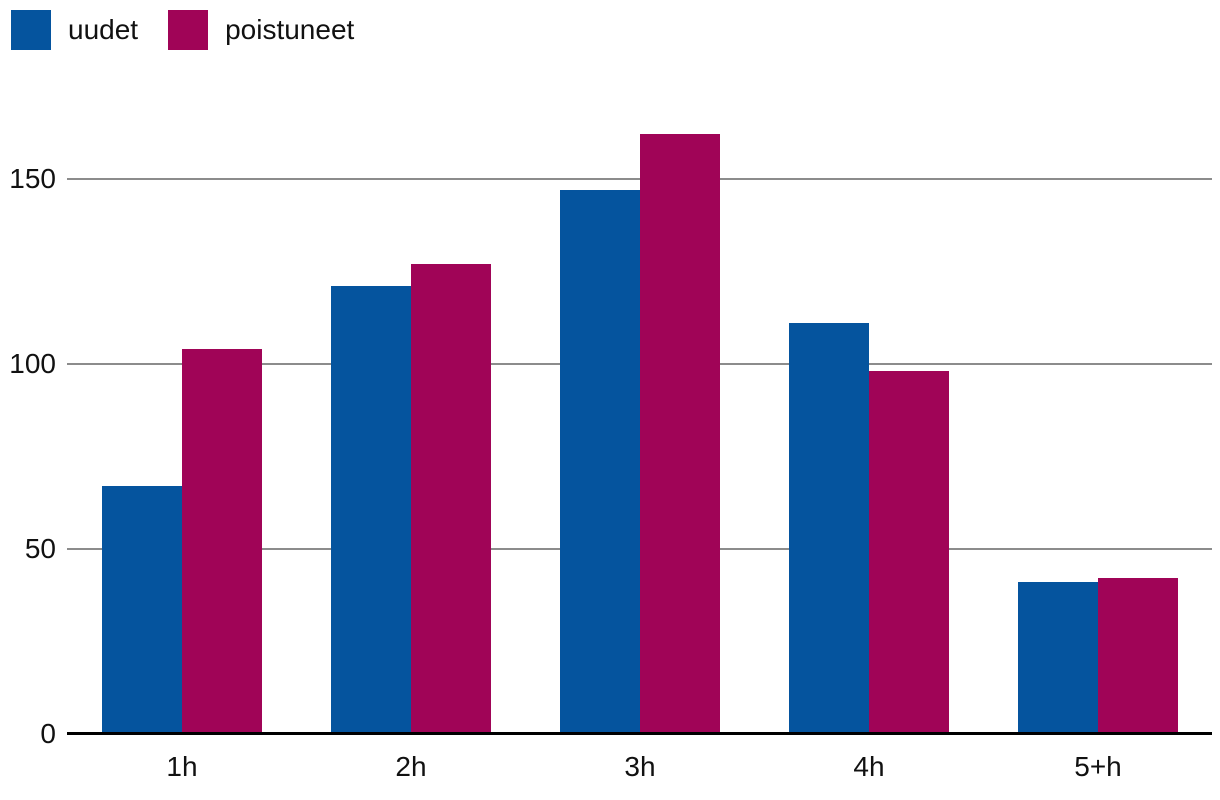 This screenshot has height=800, width=1220. I want to click on legend-item-poistuneet: poistuneet, so click(261, 30).